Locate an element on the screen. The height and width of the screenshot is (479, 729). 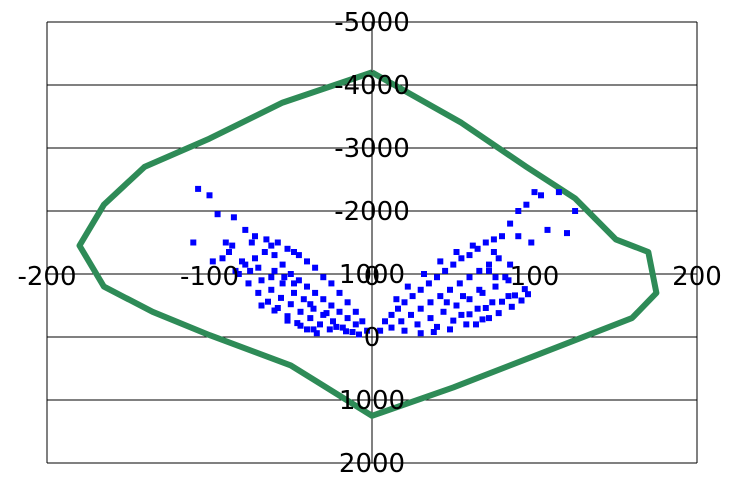
y-tick-label: 2000 is located at coordinates (372, 464).